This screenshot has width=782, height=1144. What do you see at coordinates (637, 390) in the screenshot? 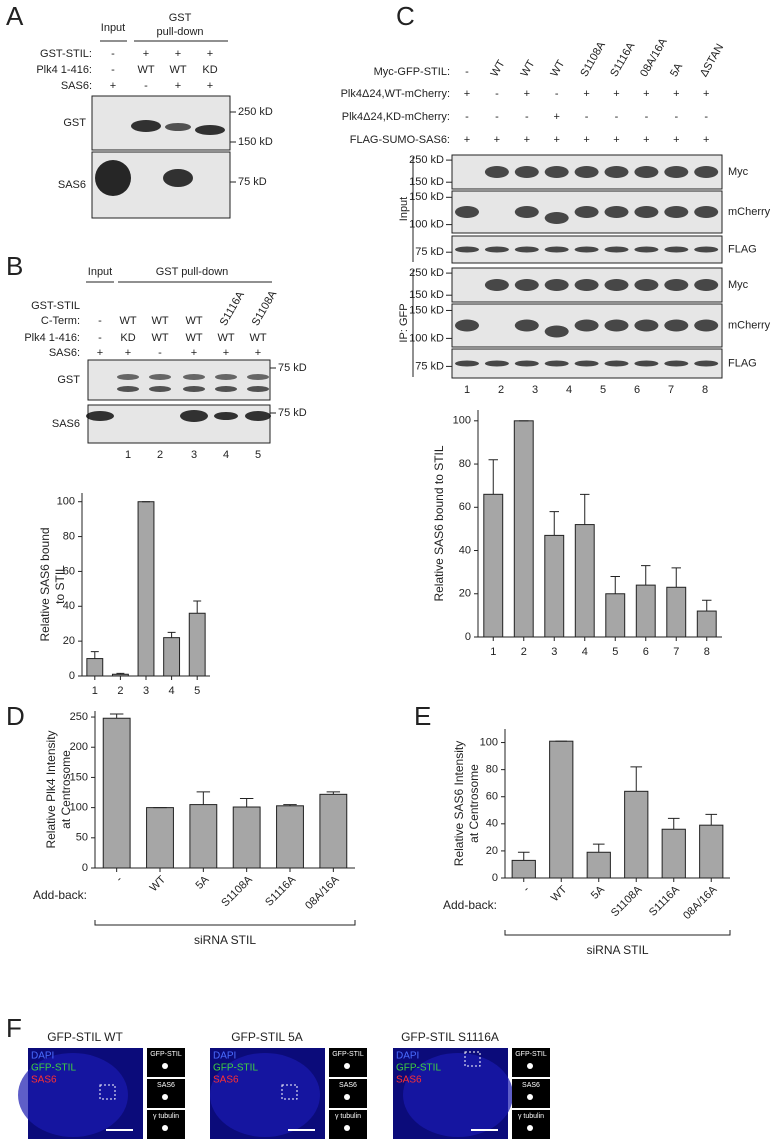
I see `label: 6` at bounding box center [637, 390].